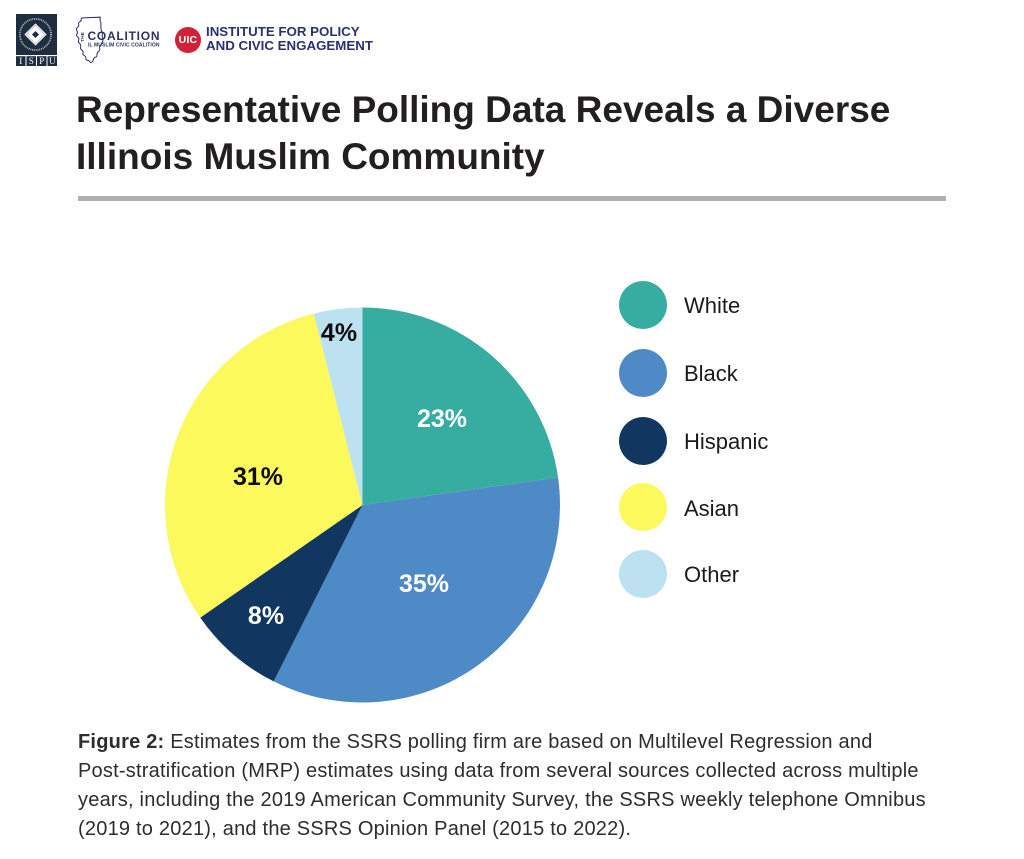  Describe the element at coordinates (83, 36) in the screenshot. I see `svg-text: THE` at that location.